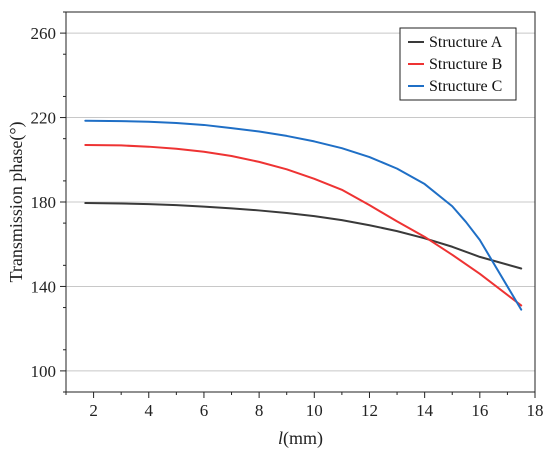 The image size is (550, 460). I want to click on x-tick-label: 18, so click(535, 410).